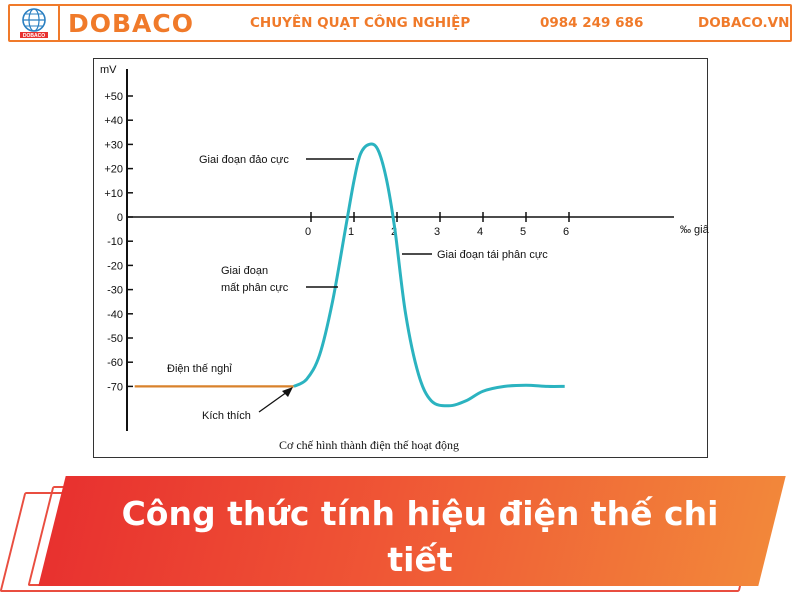  I want to click on y-tick-label: -40, so click(115, 315).